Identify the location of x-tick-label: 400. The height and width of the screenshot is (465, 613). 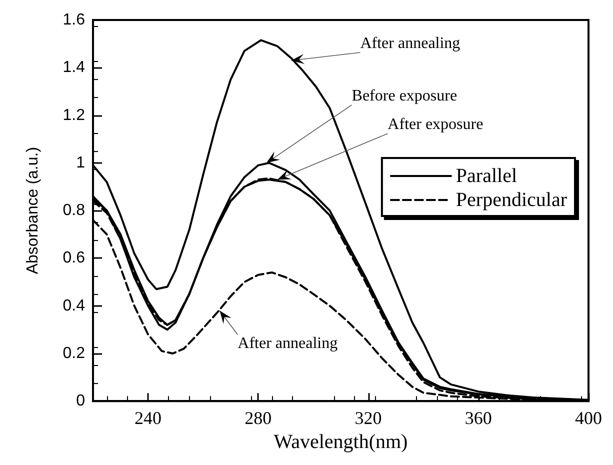
(588, 418).